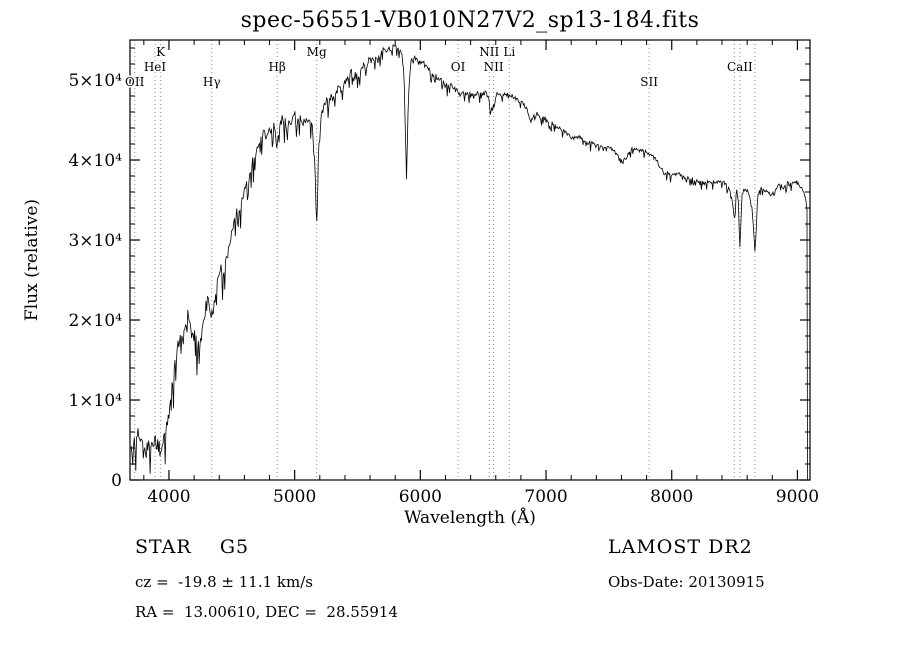  I want to click on spectral-line-label: Hγ, so click(212, 82).